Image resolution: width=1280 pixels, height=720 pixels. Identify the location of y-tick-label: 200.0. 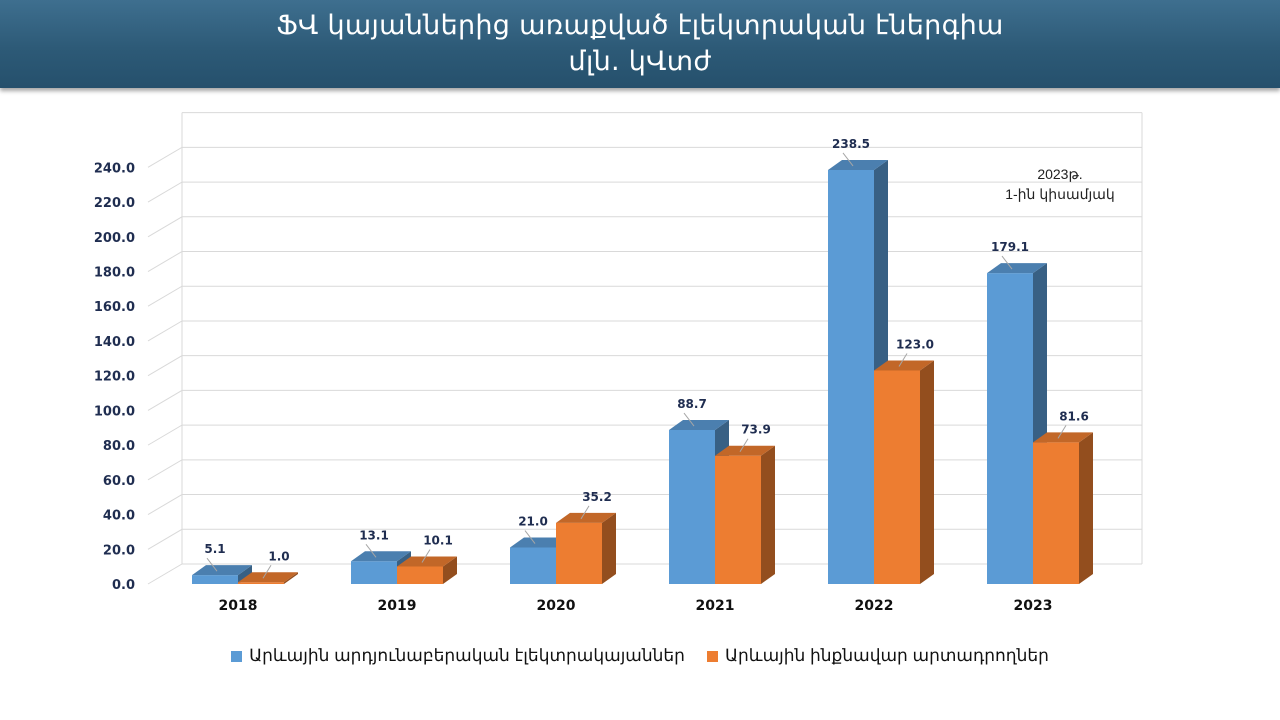
(114, 238).